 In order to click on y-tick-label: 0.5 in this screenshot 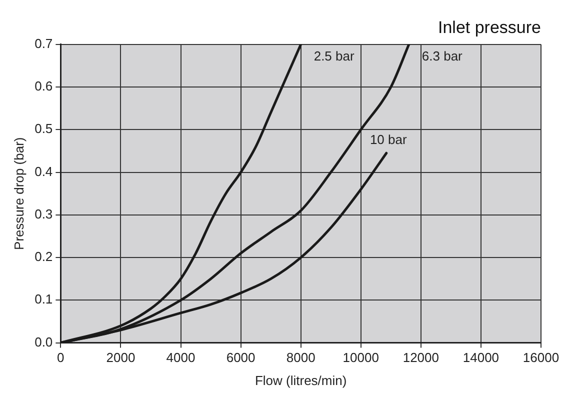, I will do `click(43, 128)`.